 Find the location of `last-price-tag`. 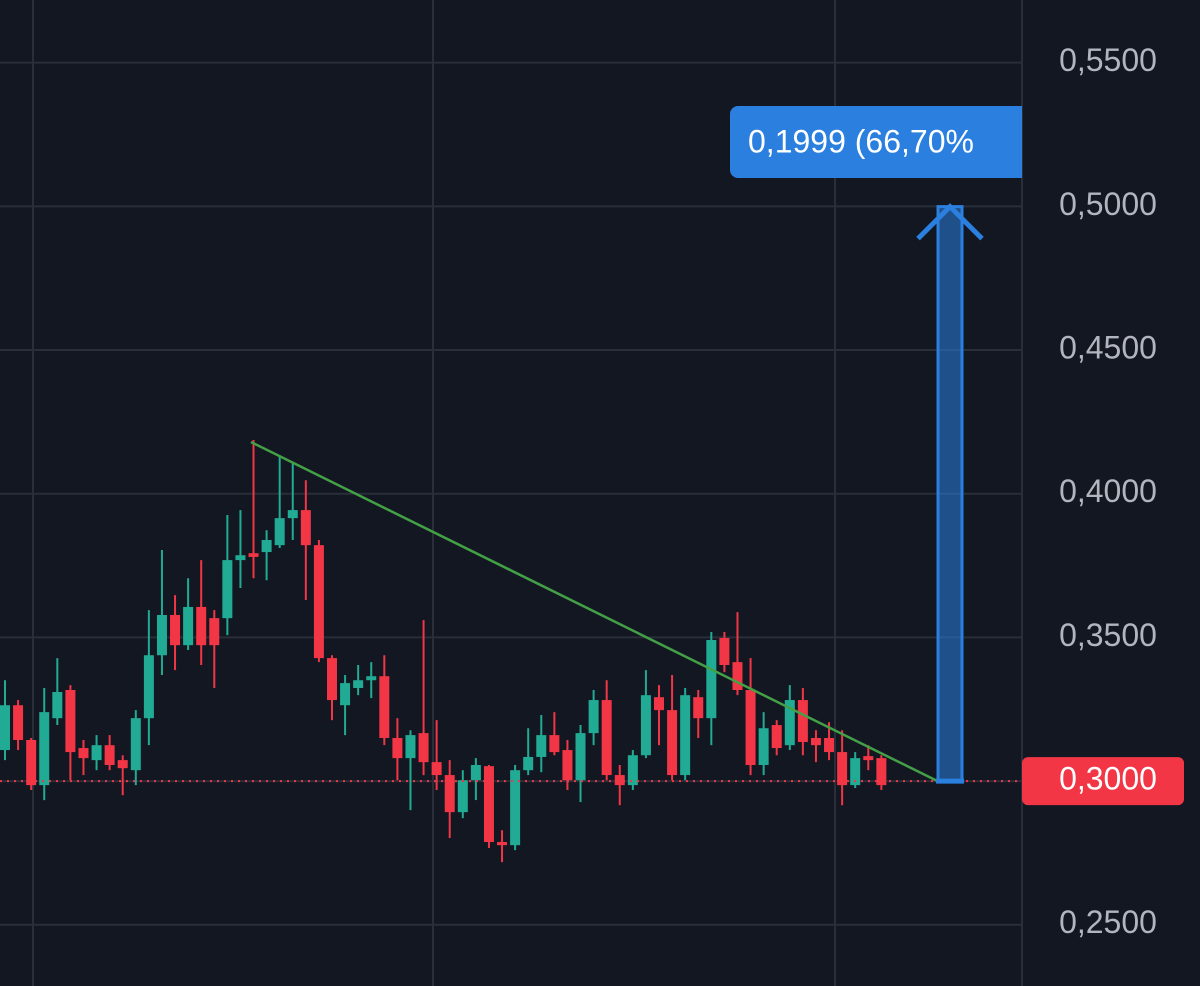

last-price-tag is located at coordinates (1103, 781).